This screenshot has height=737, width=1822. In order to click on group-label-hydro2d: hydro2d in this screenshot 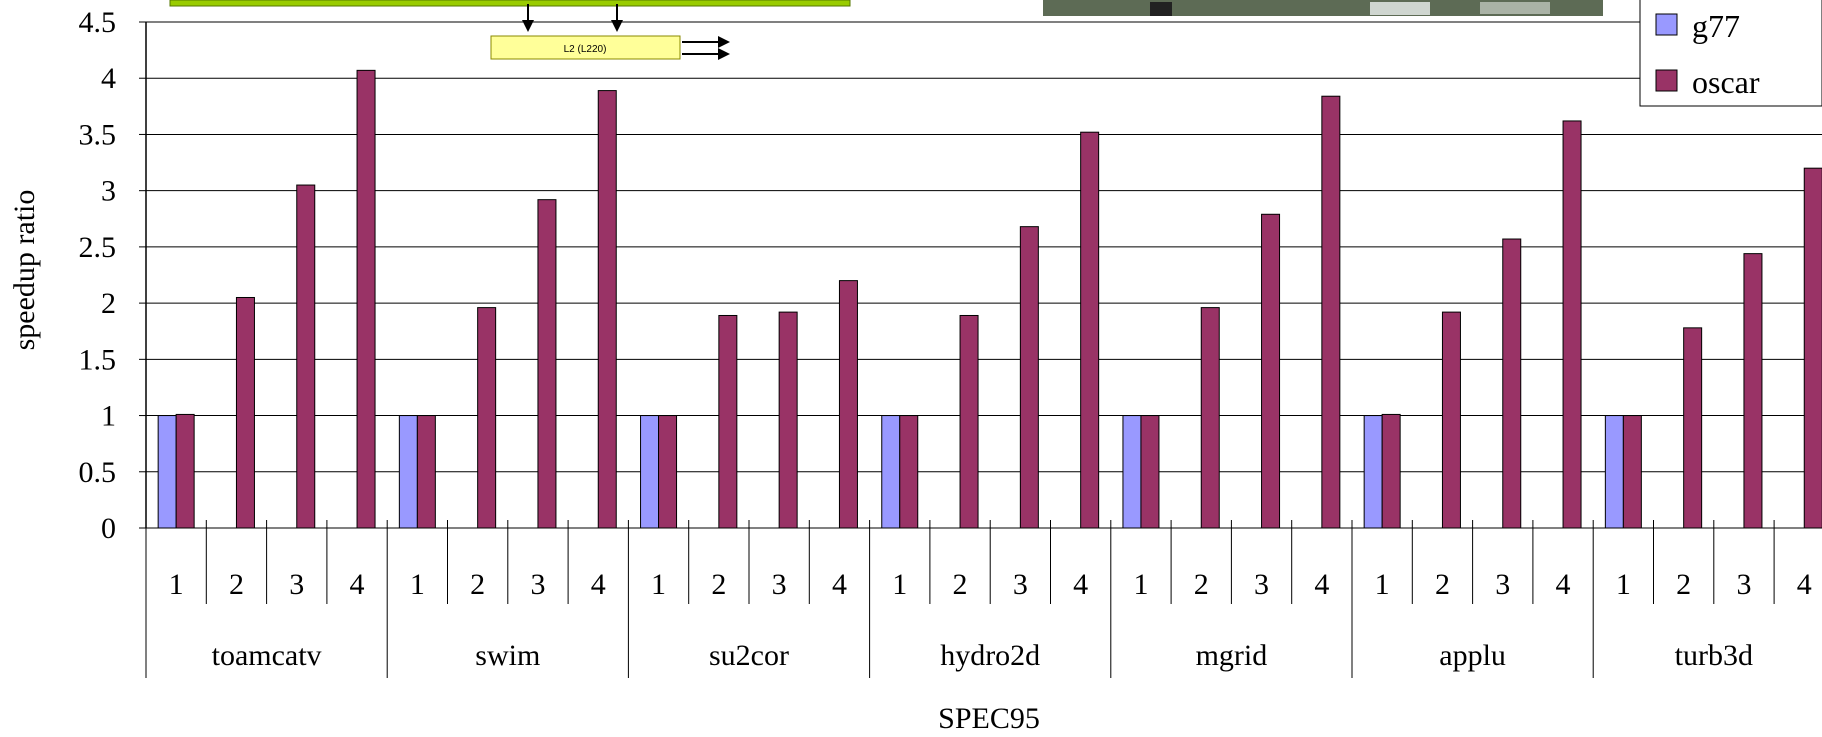, I will do `click(990, 655)`.